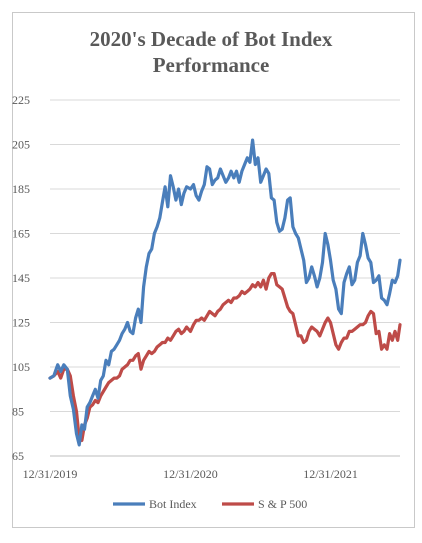 The width and height of the screenshot is (422, 543). I want to click on y-tick-label: 85, so click(18, 412).